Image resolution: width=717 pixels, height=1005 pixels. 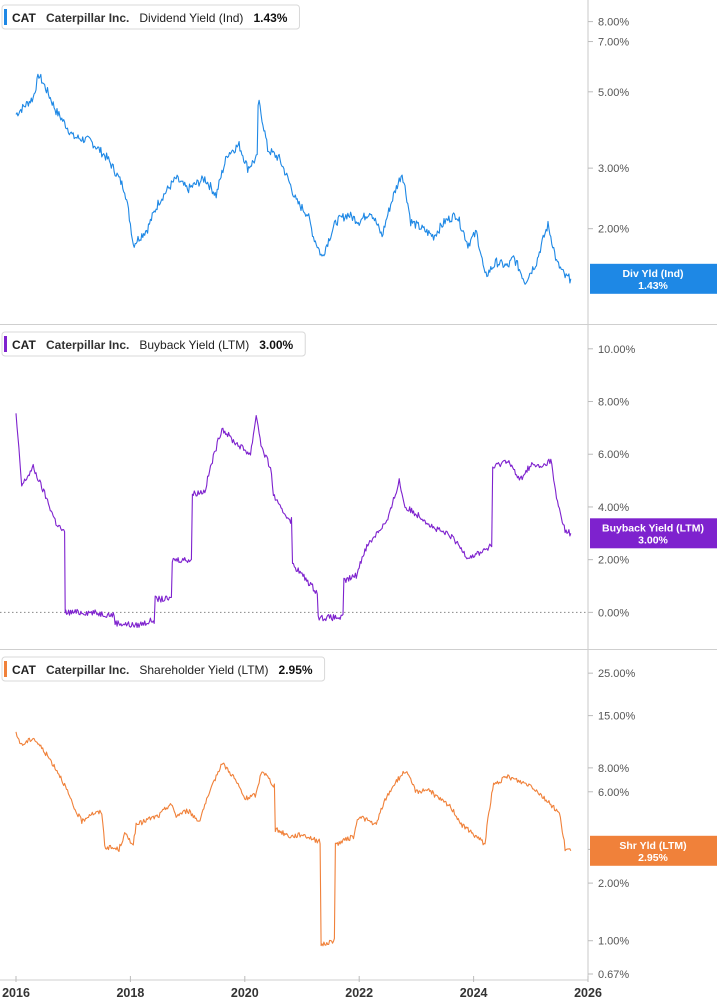 What do you see at coordinates (276, 345) in the screenshot?
I see `legend-value: 3.00%` at bounding box center [276, 345].